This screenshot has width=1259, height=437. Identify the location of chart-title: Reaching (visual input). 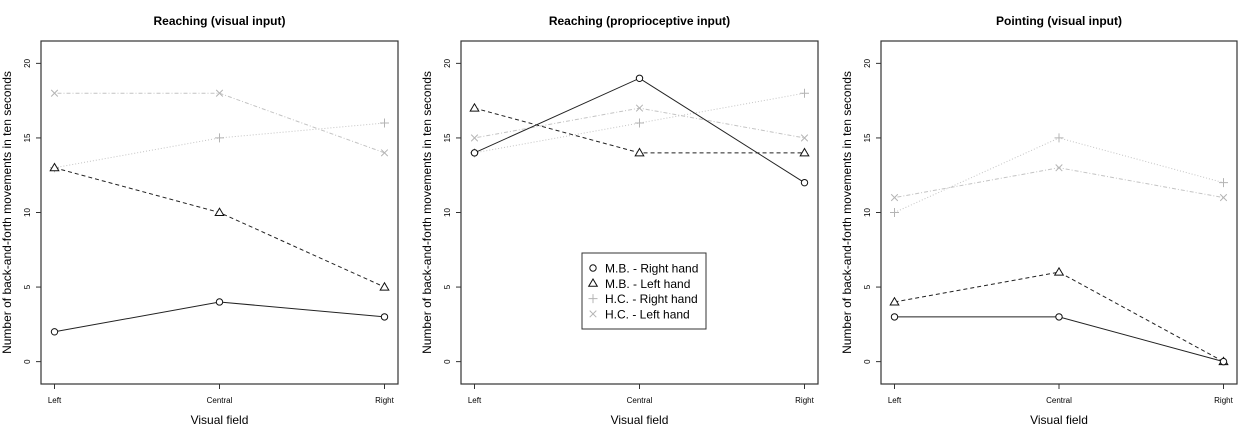
(219, 21).